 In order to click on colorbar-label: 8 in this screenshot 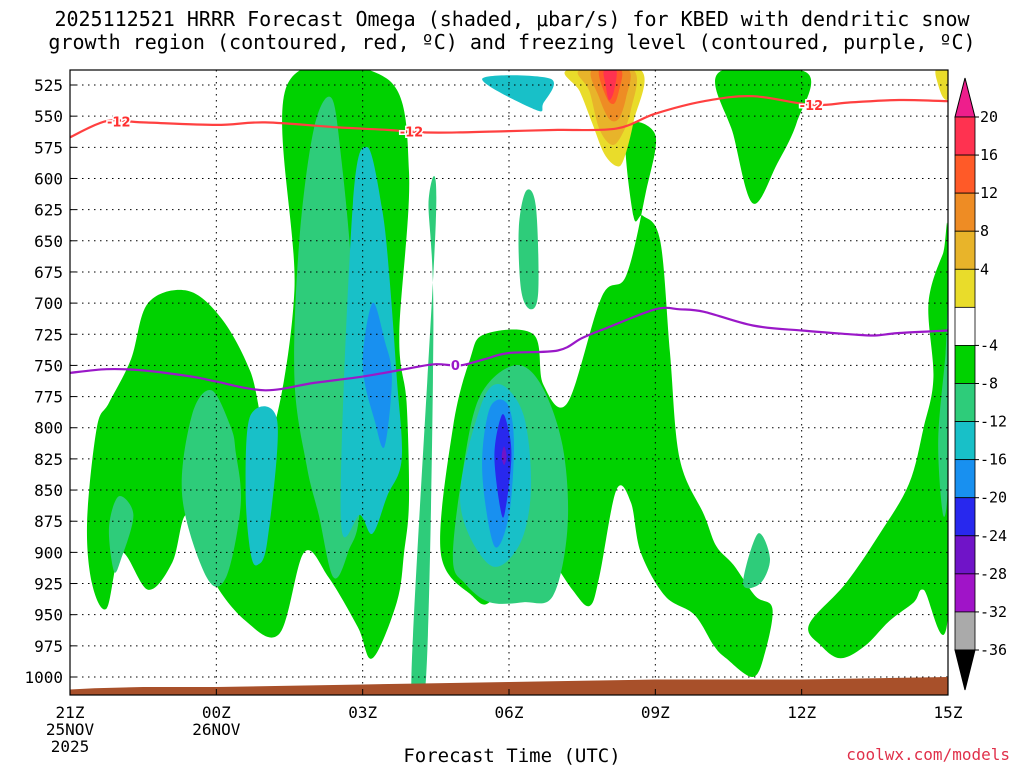, I will do `click(984, 231)`.